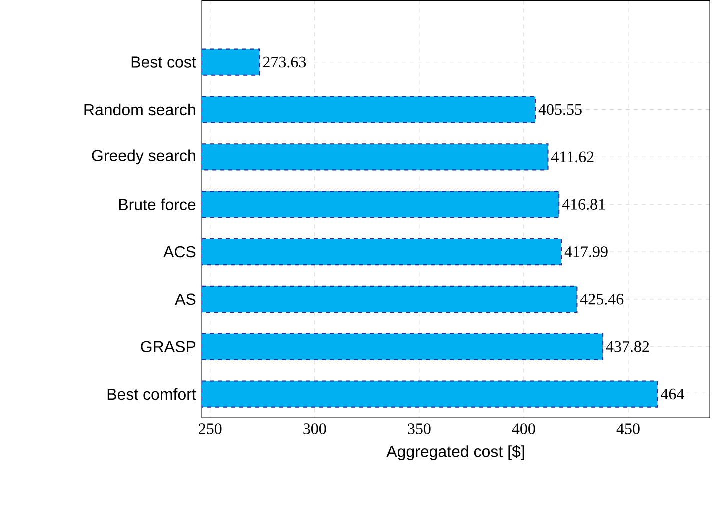 This screenshot has width=712, height=513. I want to click on x-tick-label: 450, so click(628, 429).